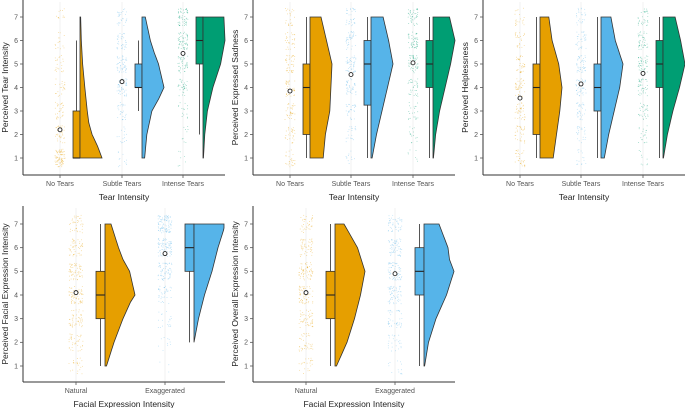 This screenshot has height=408, width=685. Describe the element at coordinates (584, 197) in the screenshot. I see `x-axis-title: Tear Intensity` at that location.